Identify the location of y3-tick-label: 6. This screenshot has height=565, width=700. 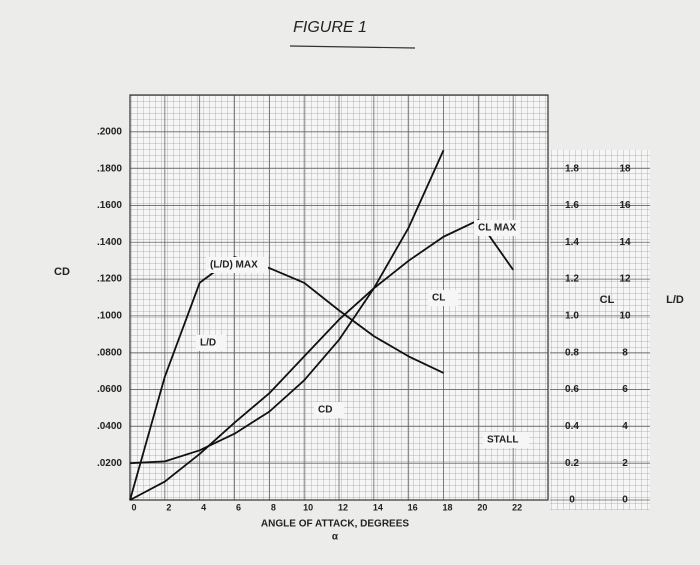
(625, 389).